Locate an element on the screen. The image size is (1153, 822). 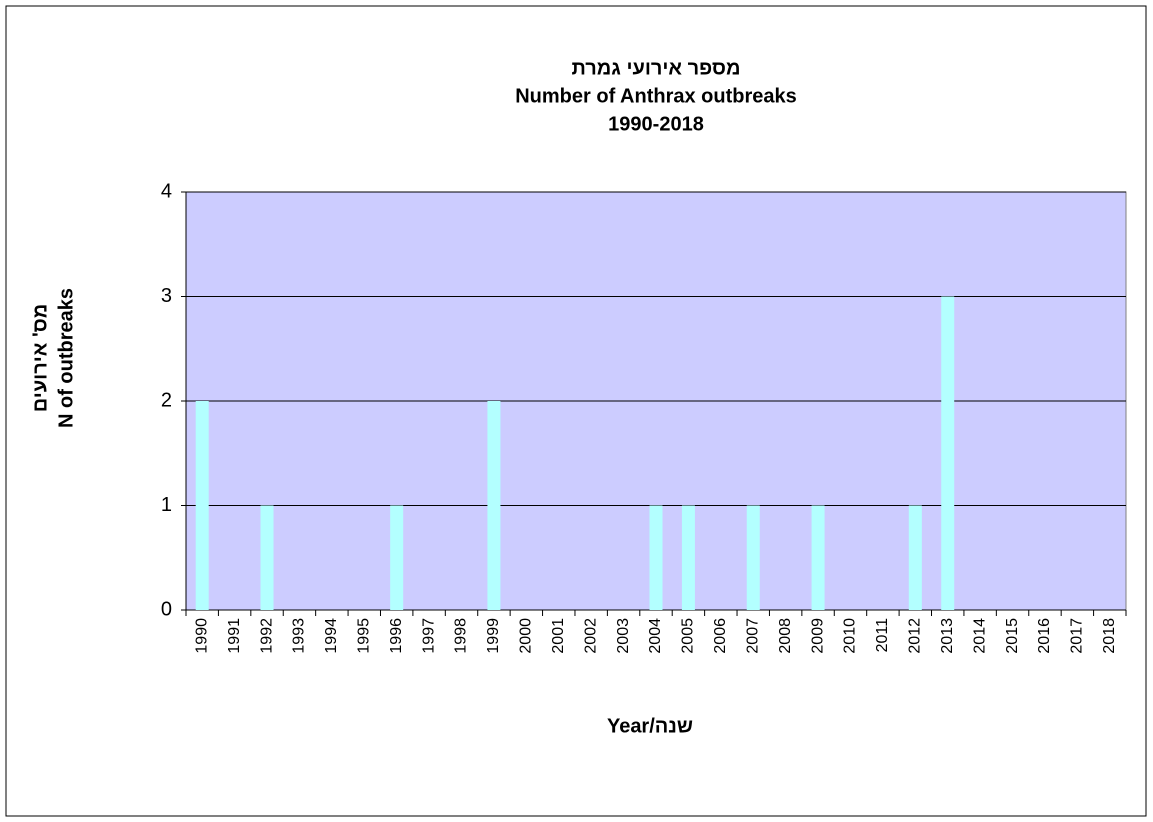
x-tick-label: 1990 is located at coordinates (201, 636).